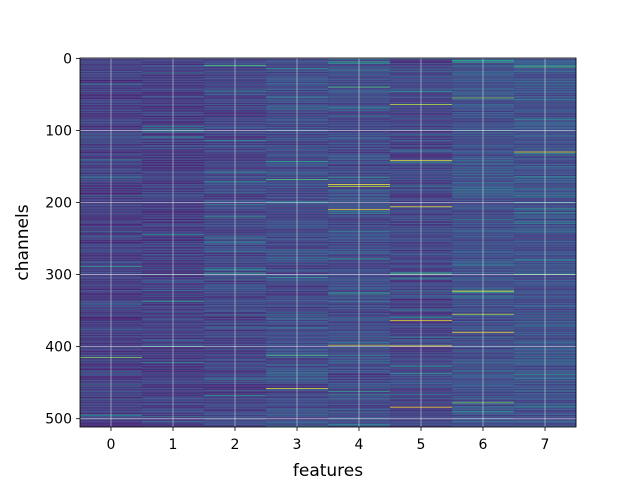  I want to click on y-axis-label: channels, so click(23, 242).